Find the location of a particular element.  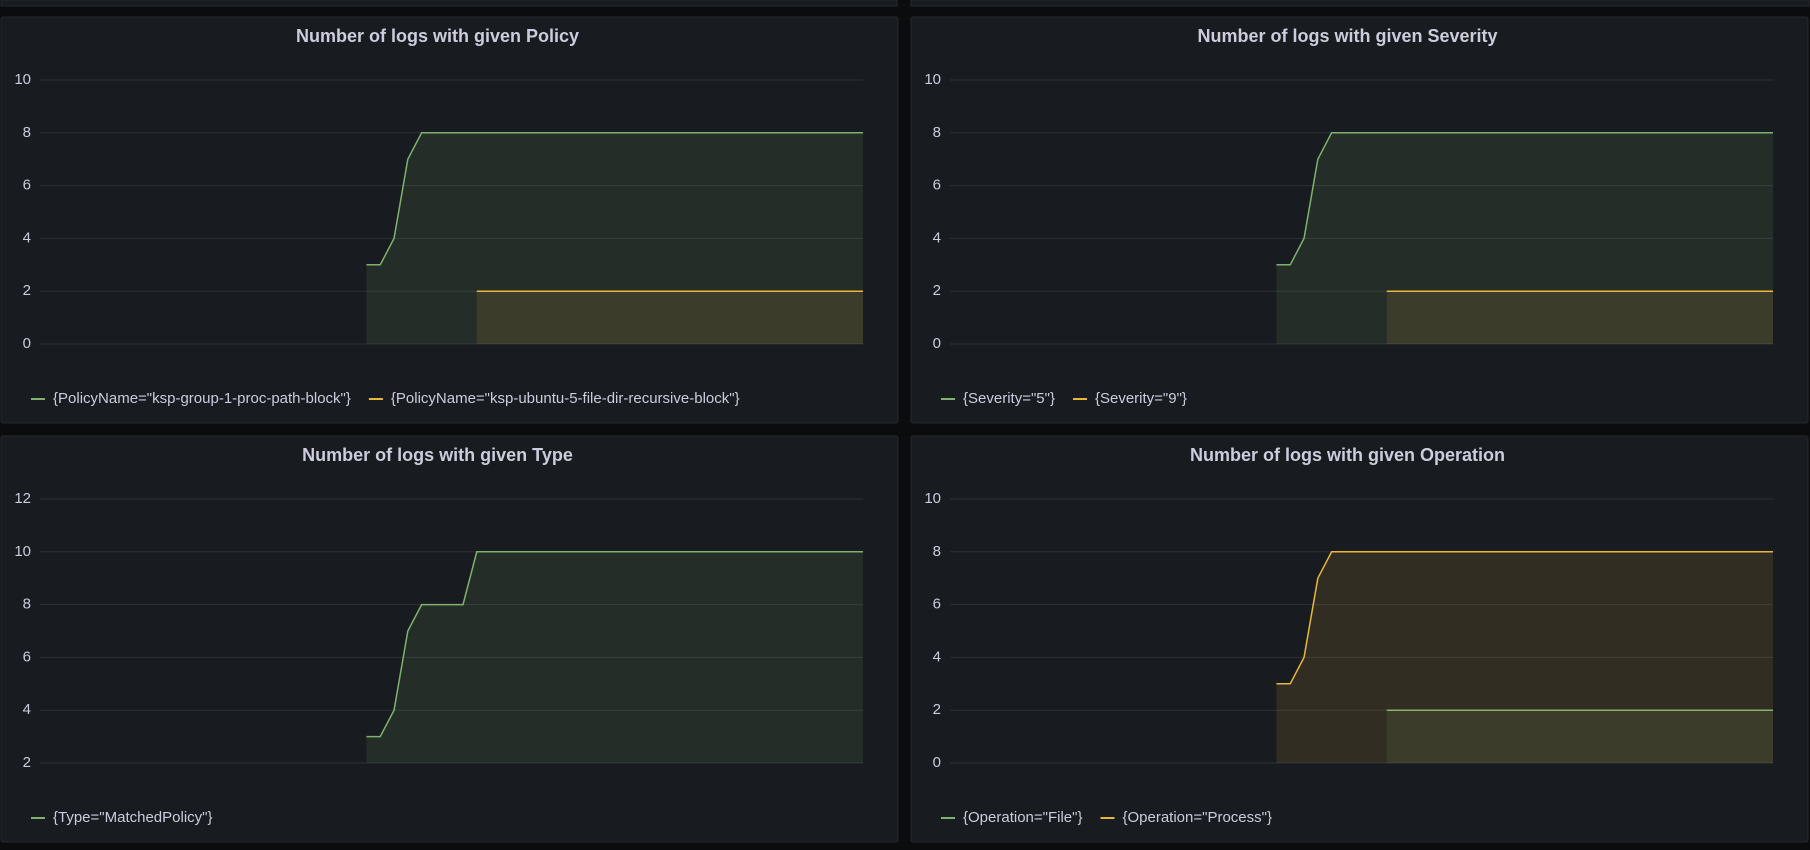

y-tick-label: 12 is located at coordinates (22, 498).